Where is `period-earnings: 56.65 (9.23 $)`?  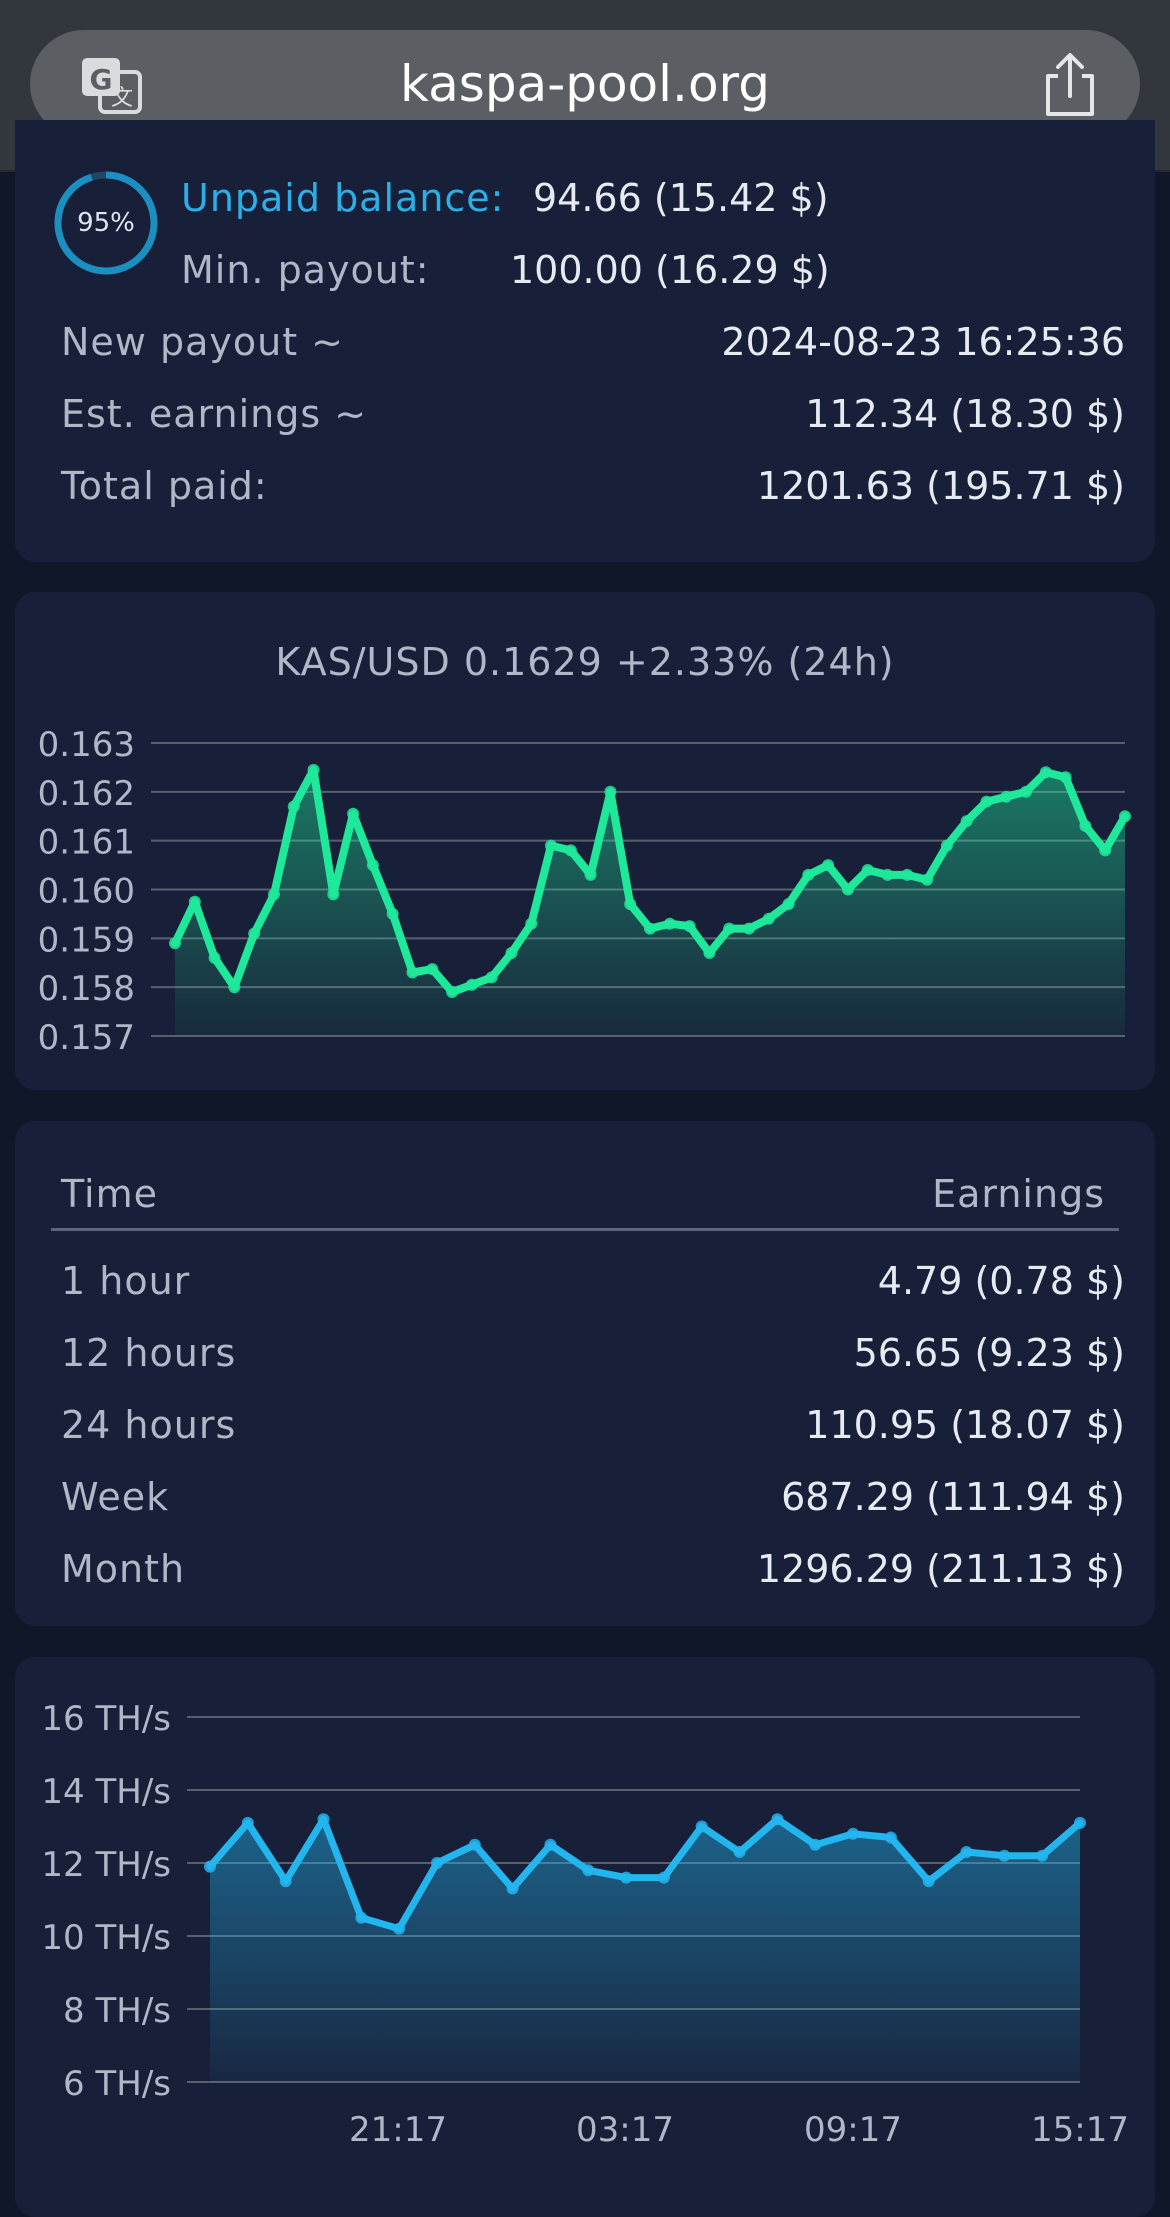
period-earnings: 56.65 (9.23 $) is located at coordinates (989, 1353).